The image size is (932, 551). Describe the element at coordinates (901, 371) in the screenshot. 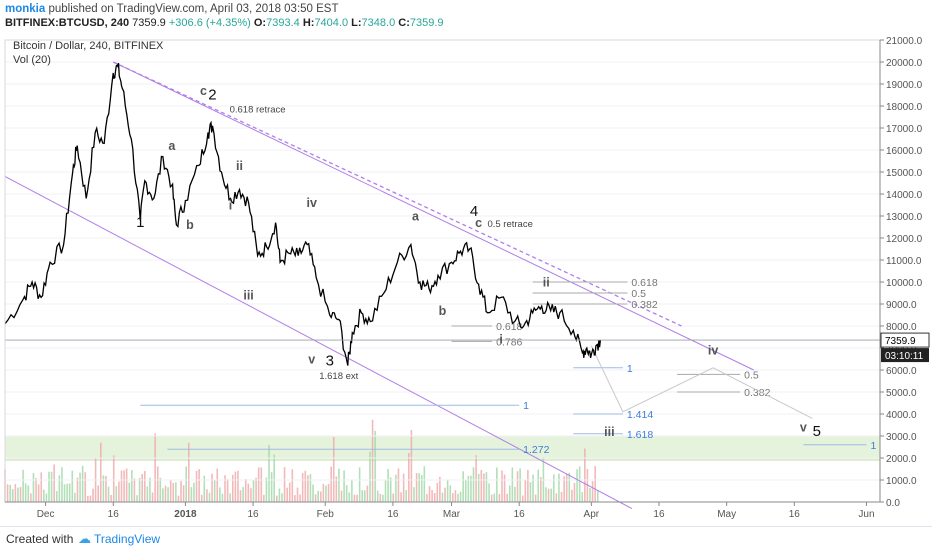

I see `y-tick-label: 6000.0` at that location.